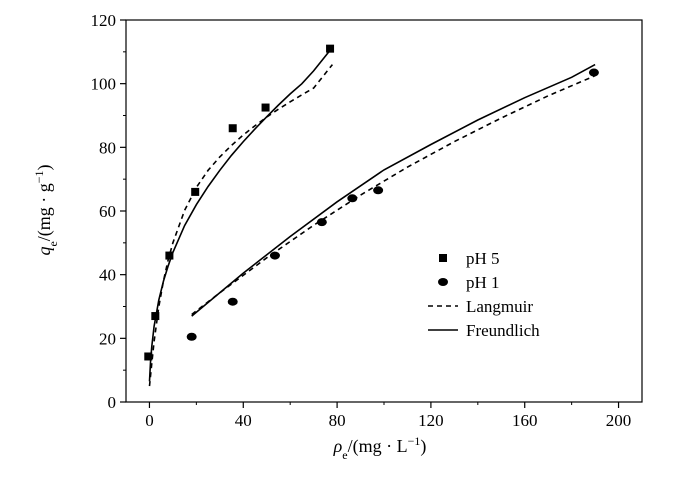 The height and width of the screenshot is (481, 700). I want to click on x-axis-label: ρe/(mg · L−1), so click(380, 448).